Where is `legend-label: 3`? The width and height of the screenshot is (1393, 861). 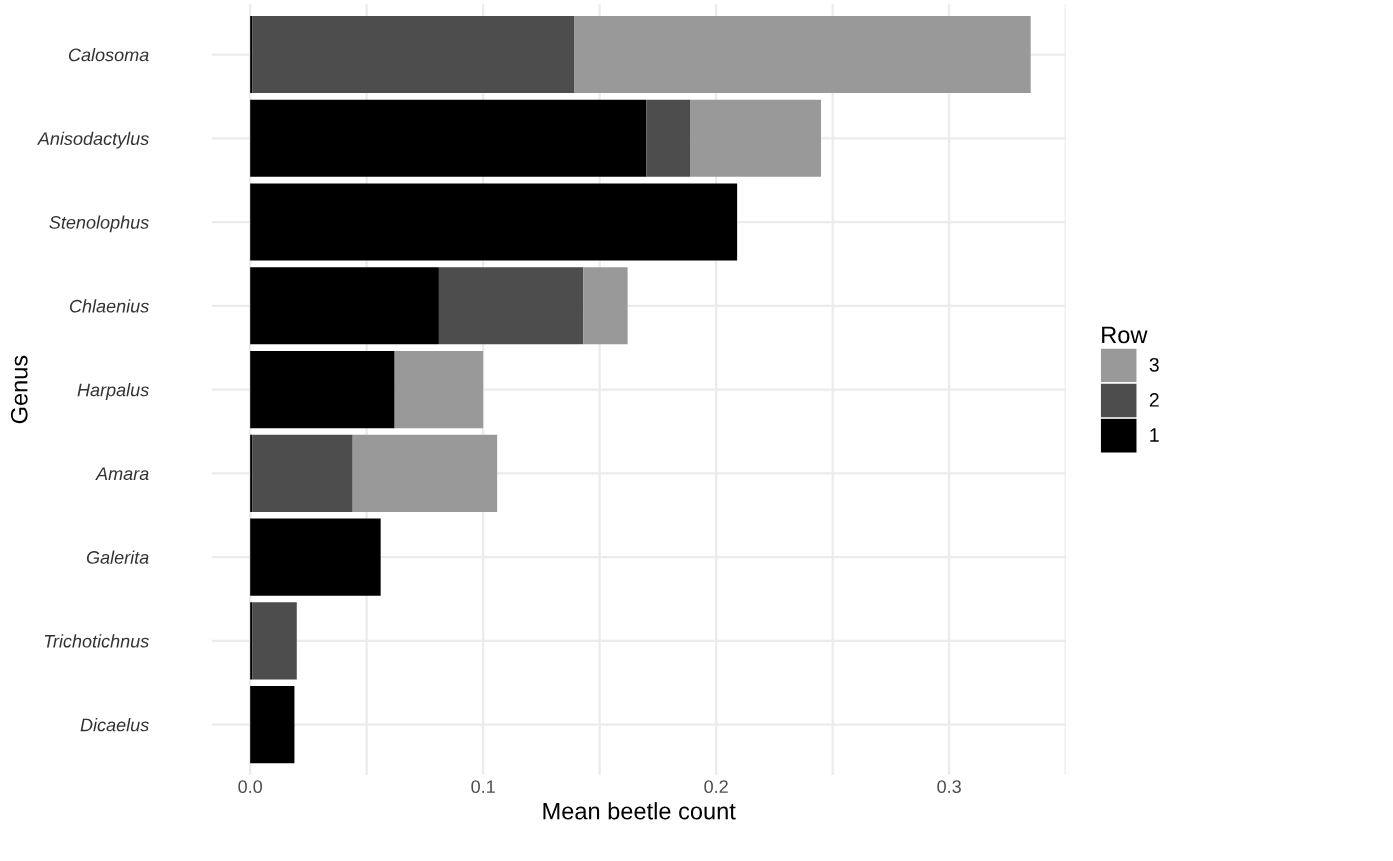
legend-label: 3 is located at coordinates (1154, 364).